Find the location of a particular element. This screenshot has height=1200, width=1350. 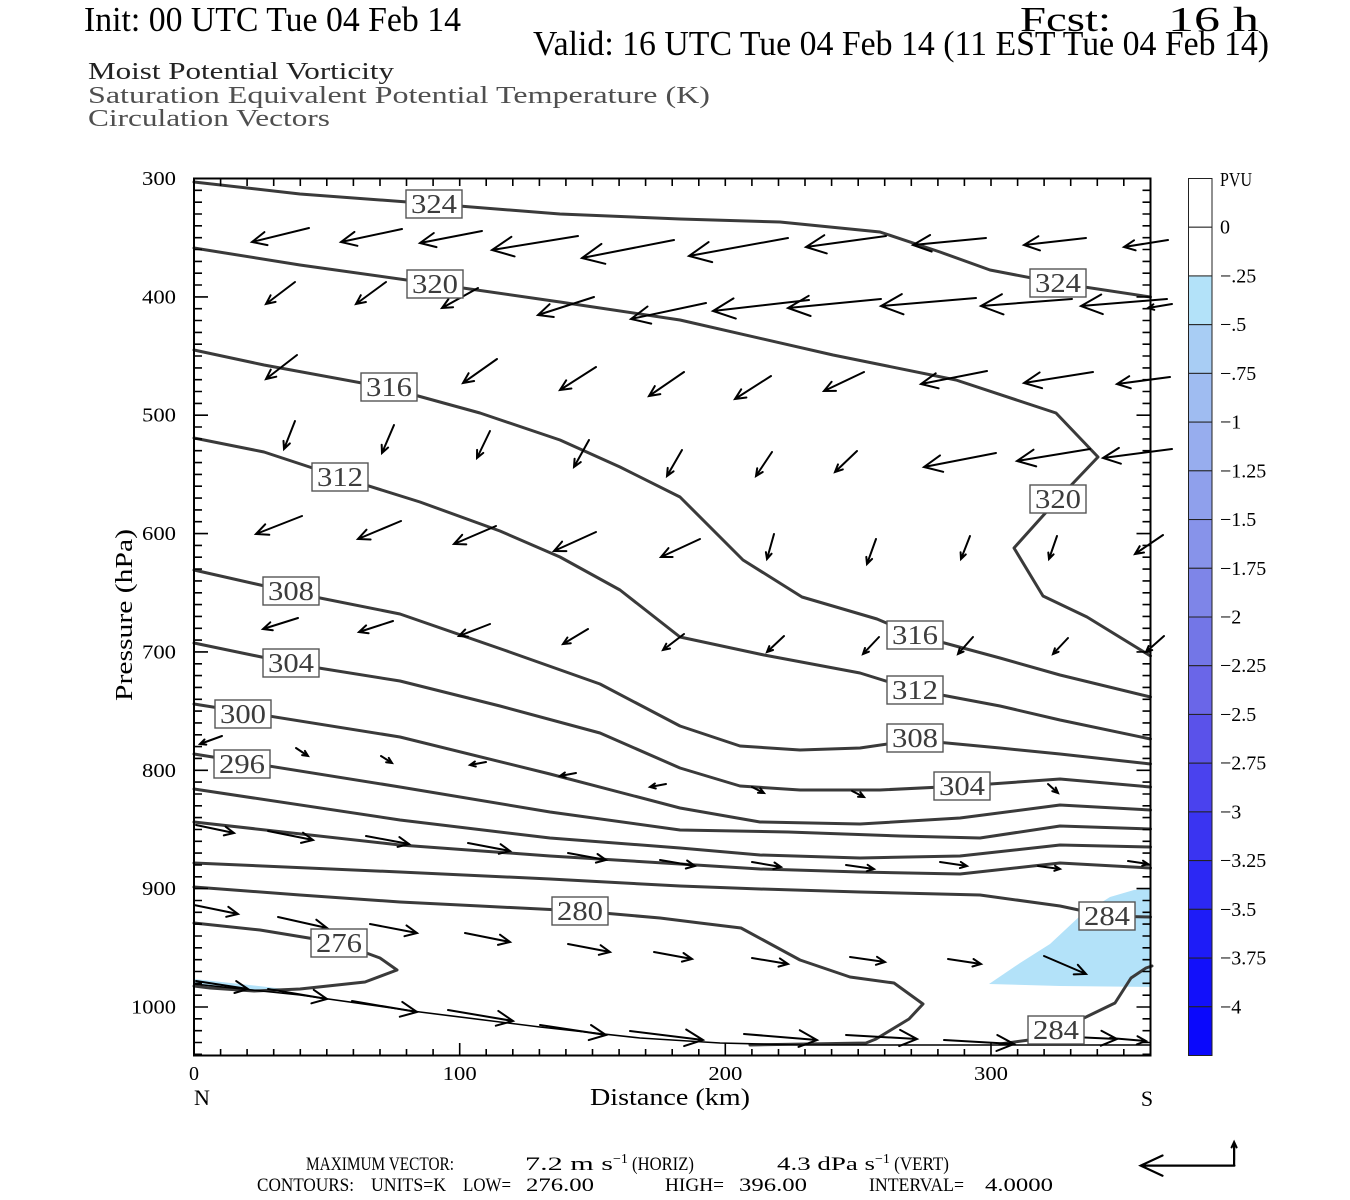

svg-text: 200 is located at coordinates (725, 1074).